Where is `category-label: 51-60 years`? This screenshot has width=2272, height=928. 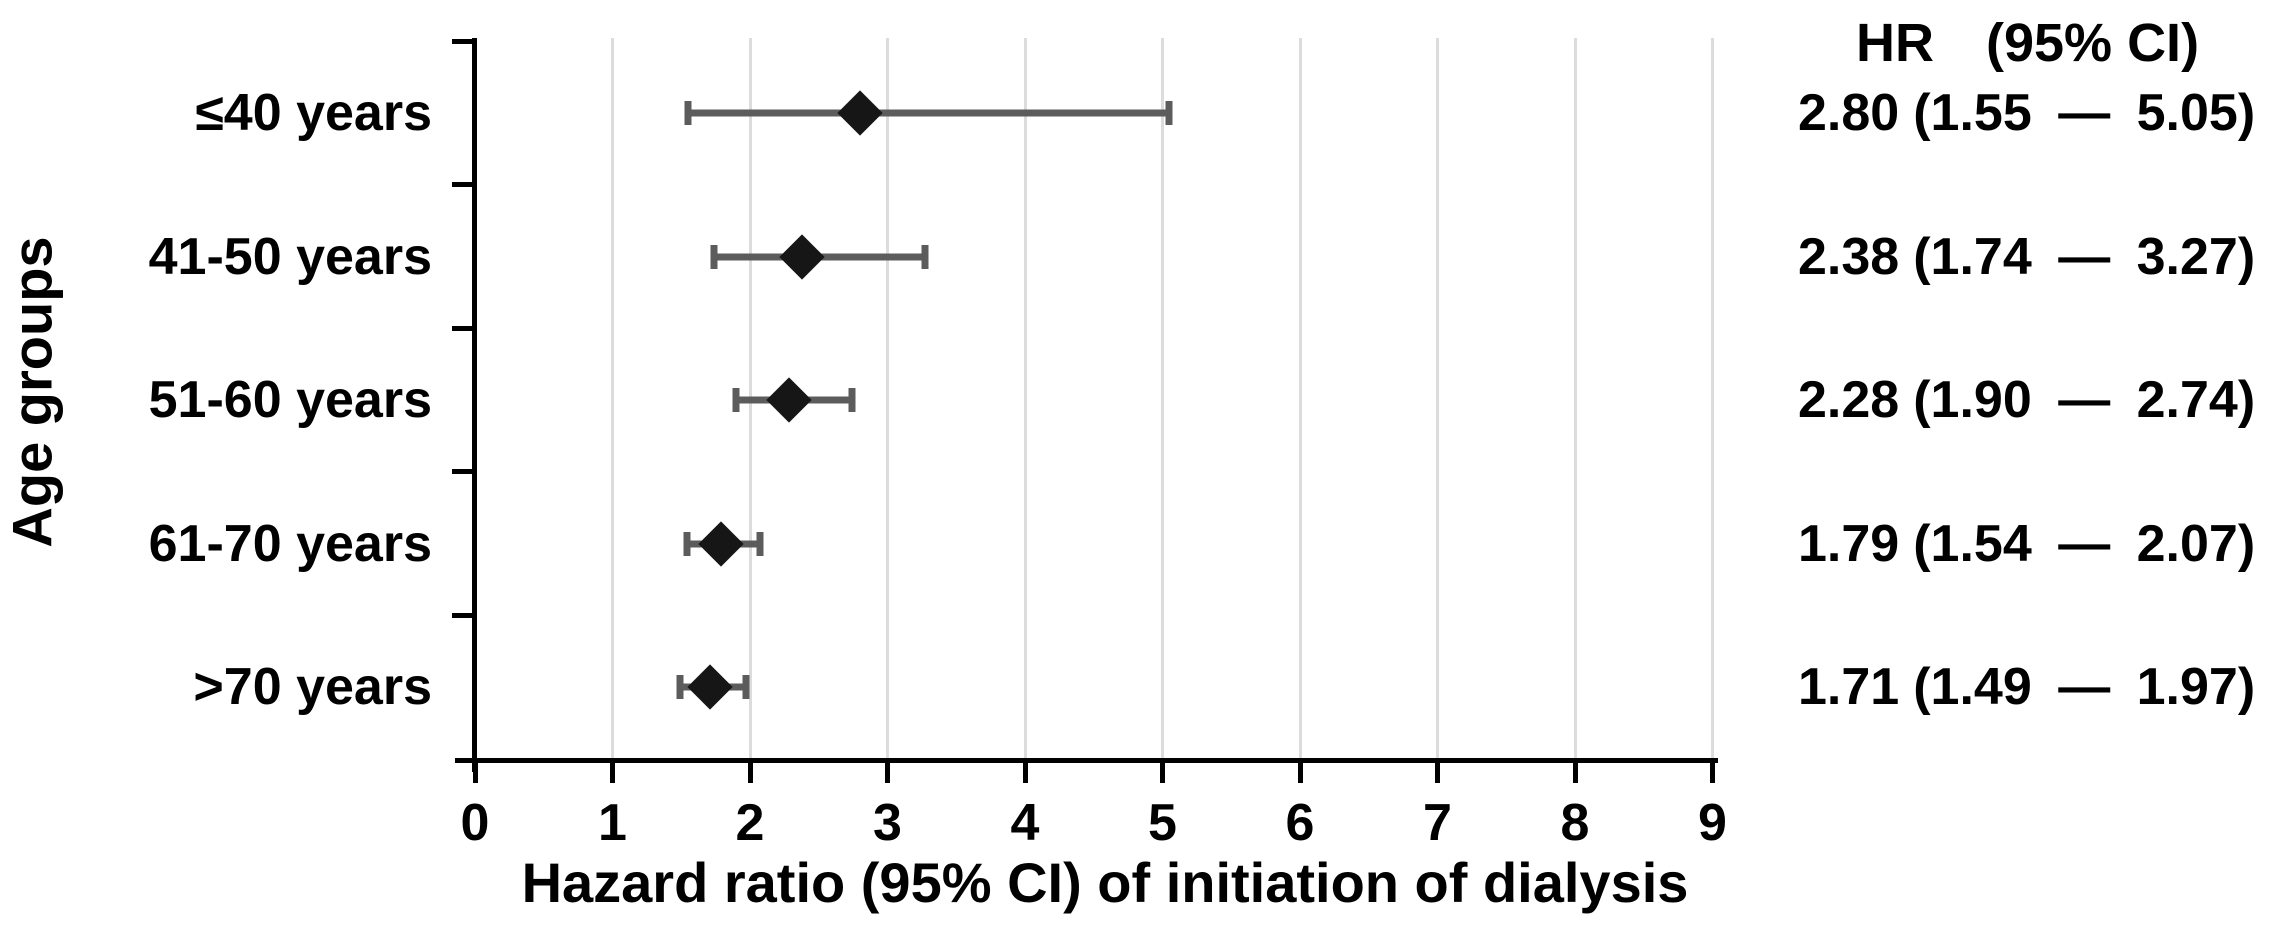
category-label: 51-60 years is located at coordinates (290, 400).